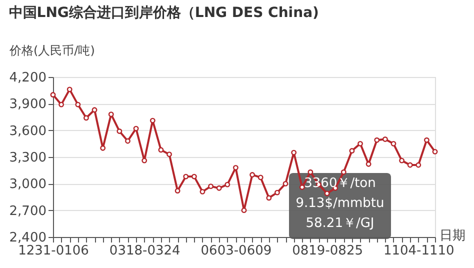 The image size is (474, 268). I want to click on x-tick-label: 0603-0609, so click(236, 251).